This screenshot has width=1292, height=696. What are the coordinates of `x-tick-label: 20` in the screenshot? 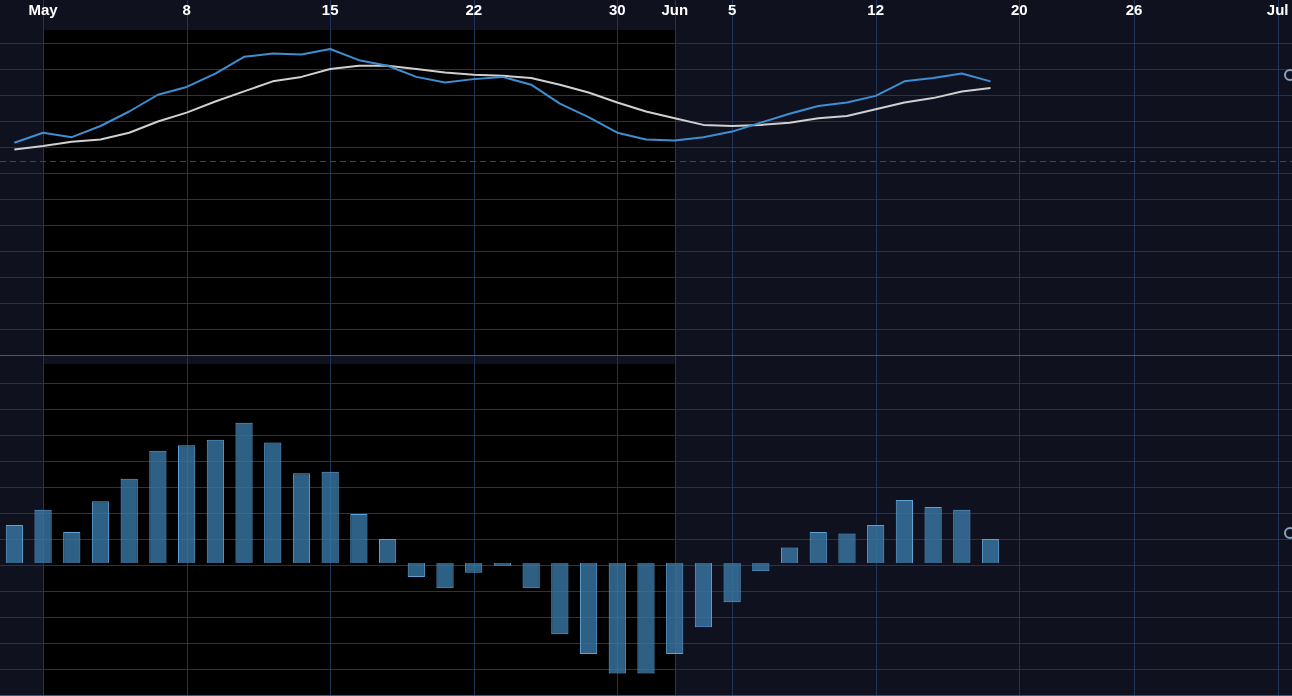 It's located at (1019, 10).